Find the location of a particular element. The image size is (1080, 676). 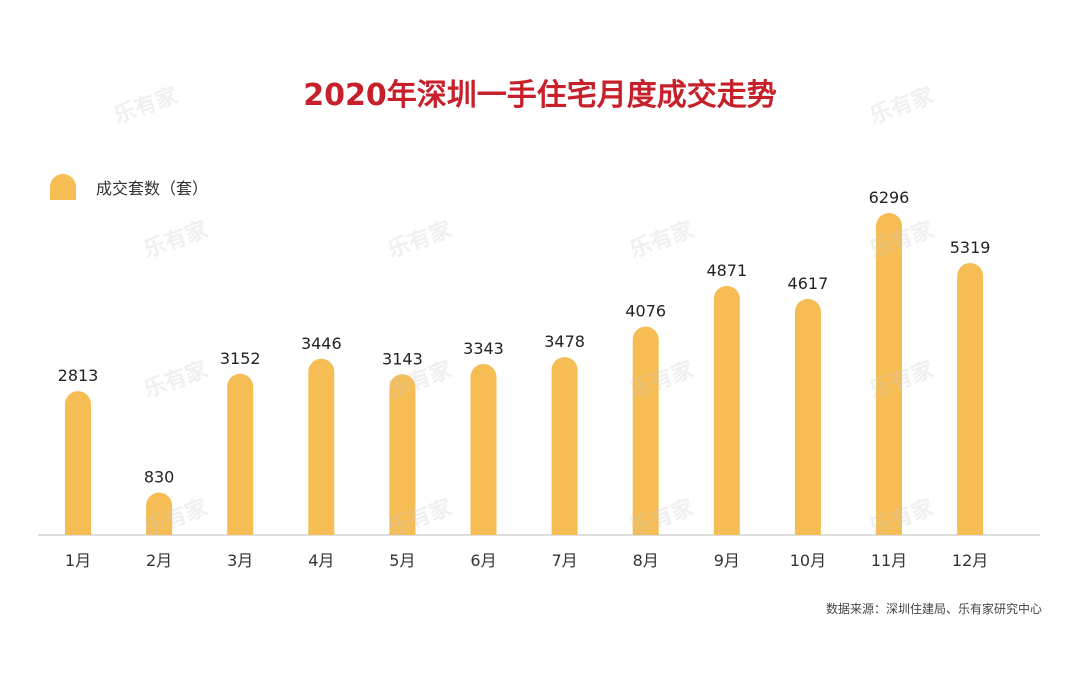

data-label-2: 830 is located at coordinates (159, 477).